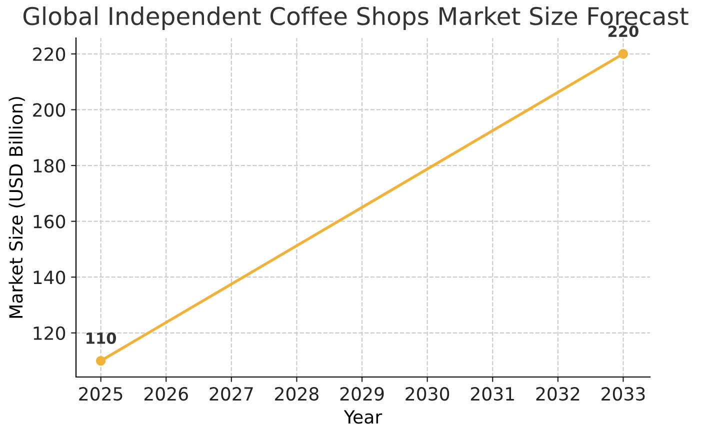 The width and height of the screenshot is (711, 430). What do you see at coordinates (363, 417) in the screenshot?
I see `x-axis-title: Year` at bounding box center [363, 417].